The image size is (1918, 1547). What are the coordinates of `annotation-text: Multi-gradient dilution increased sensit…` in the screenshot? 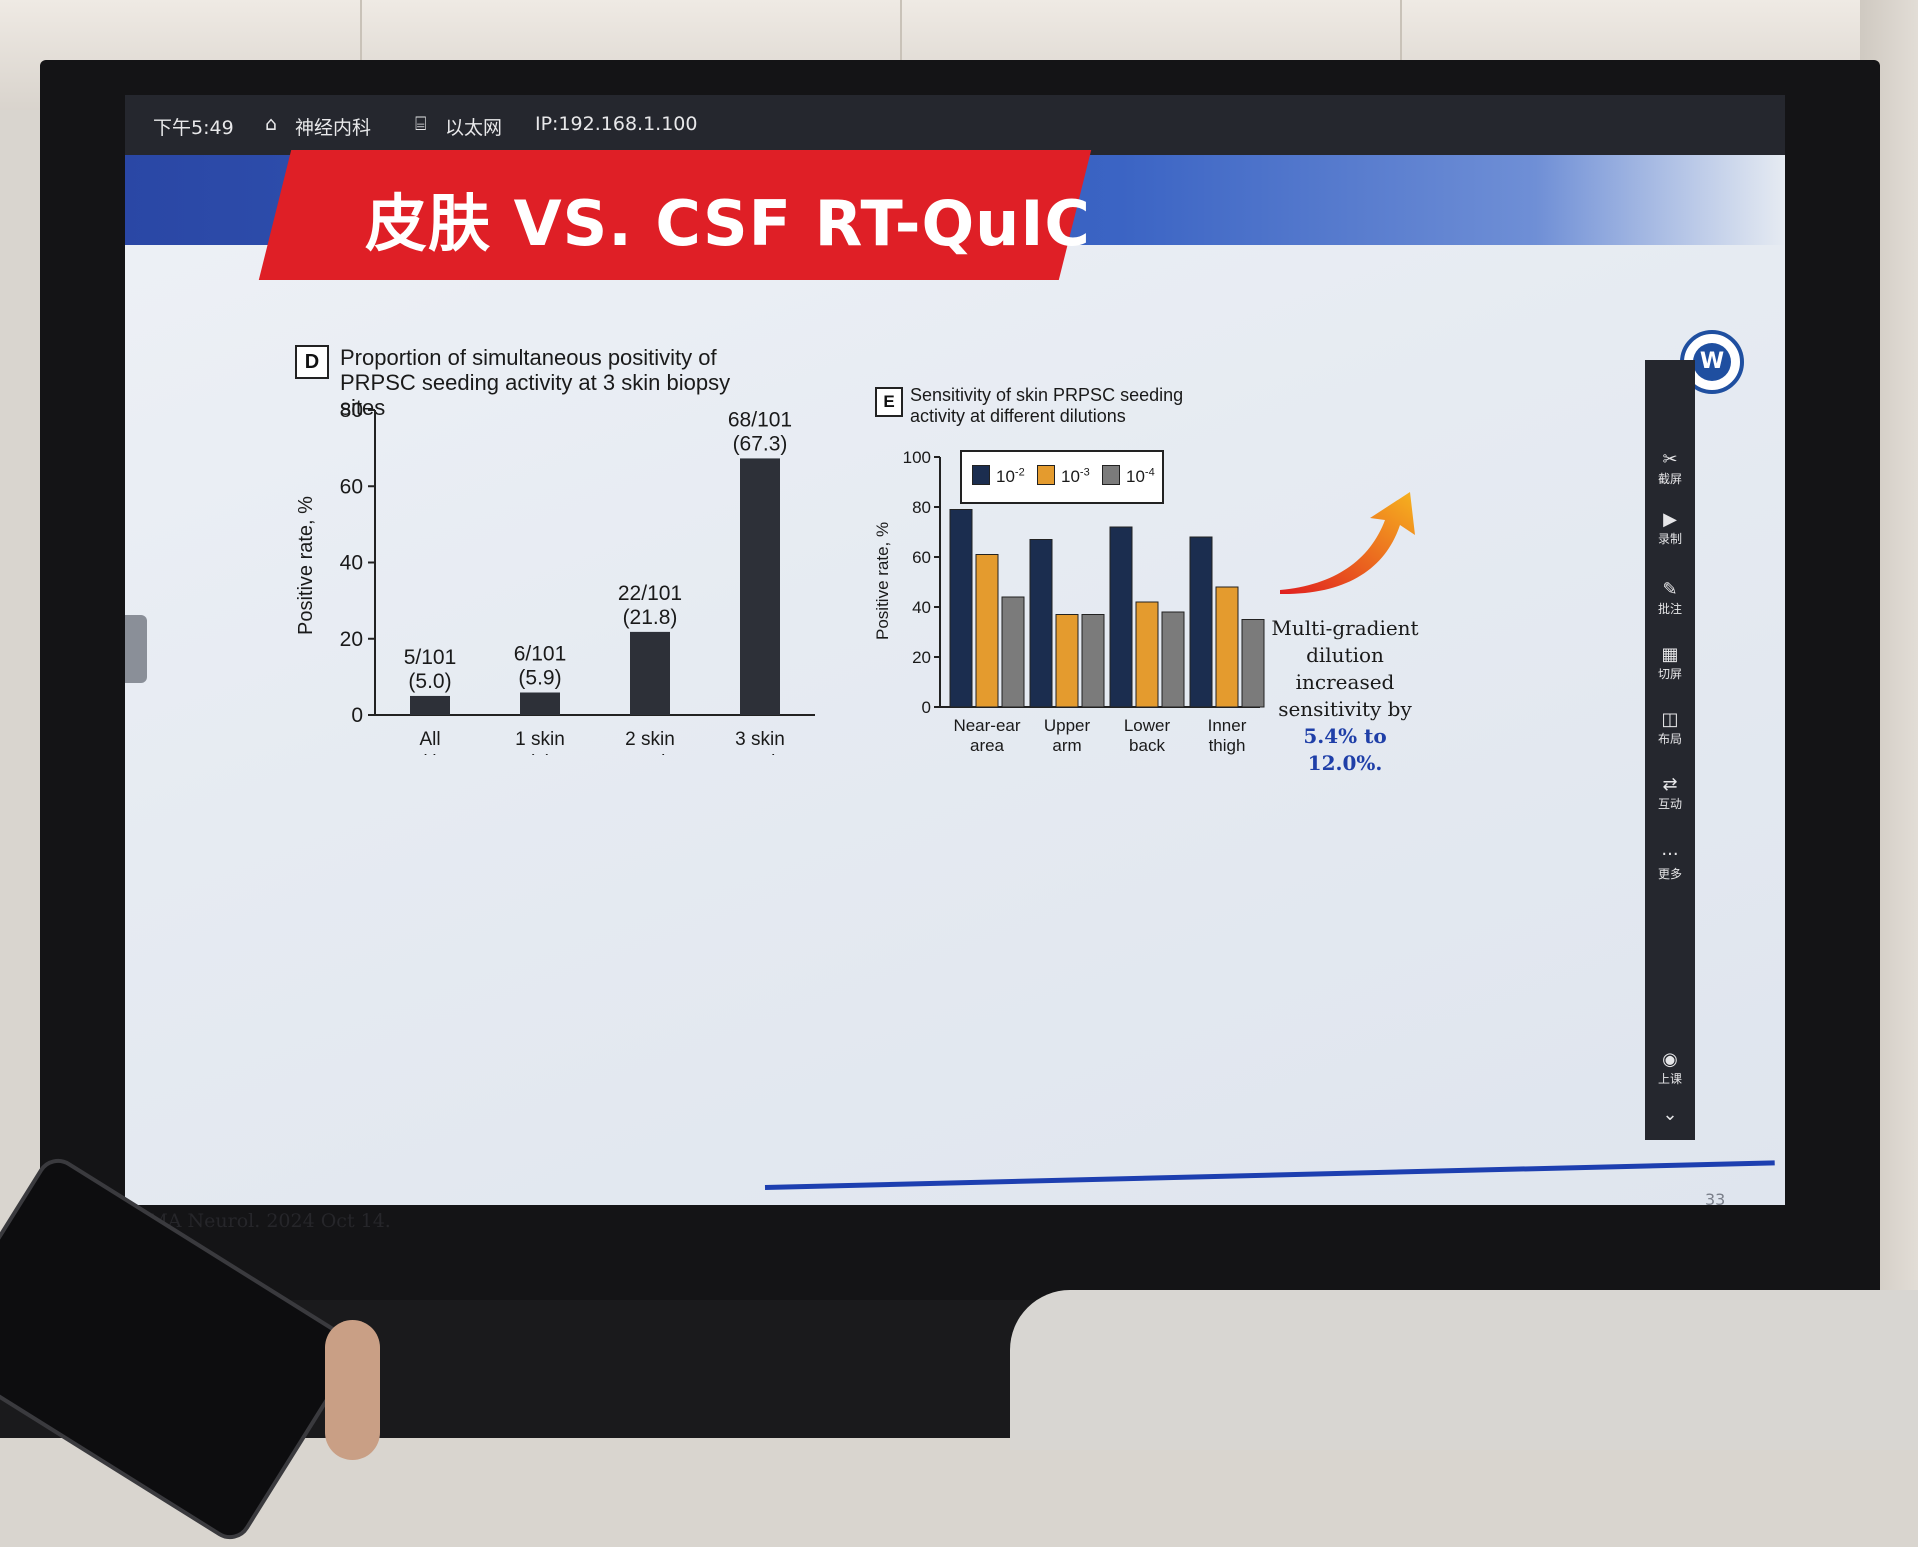 It's located at (1345, 696).